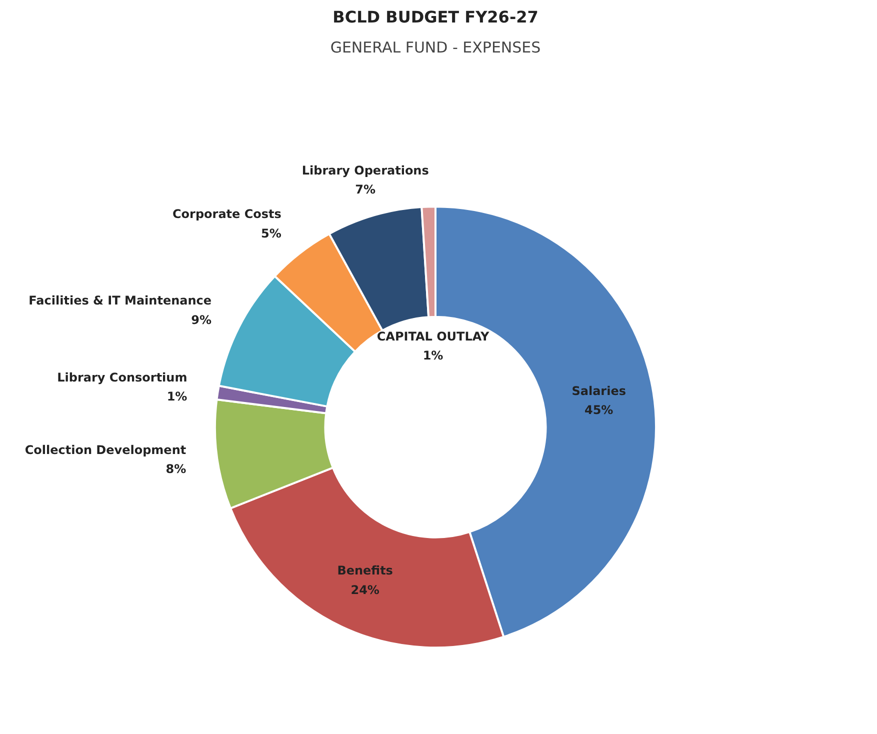 This screenshot has width=877, height=734. Describe the element at coordinates (120, 301) in the screenshot. I see `slice-label: Facilities & IT Maintenance` at that location.